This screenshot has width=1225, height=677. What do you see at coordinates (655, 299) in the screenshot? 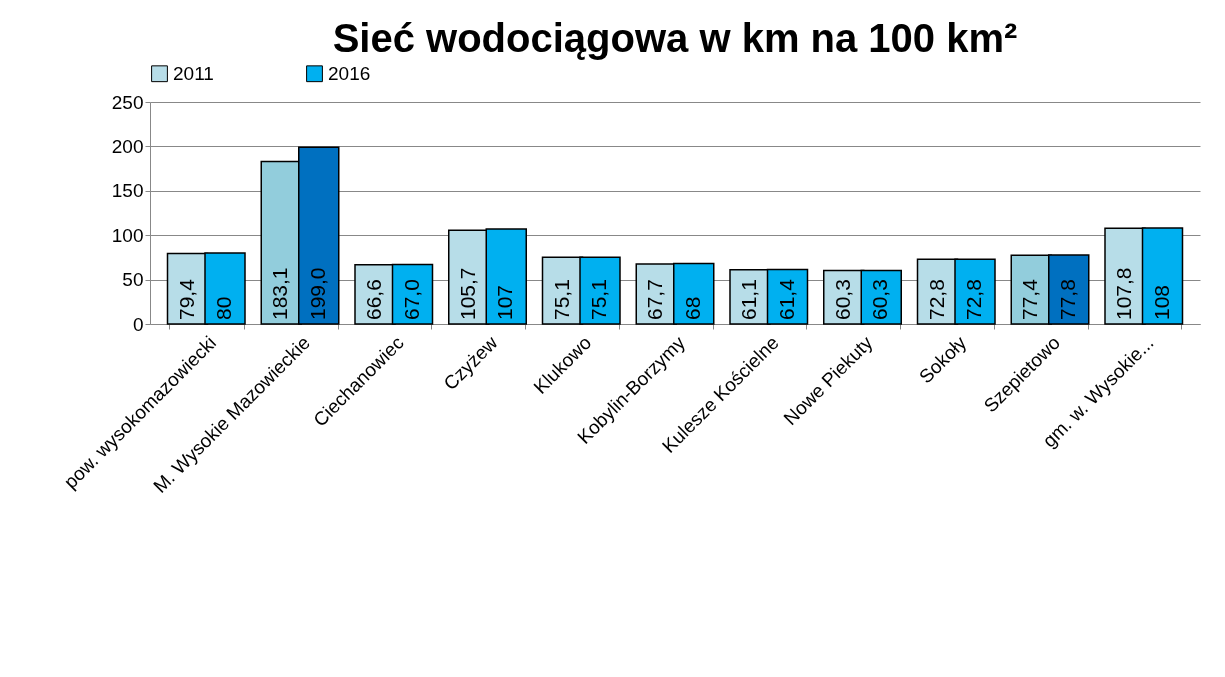
I see `data-label: 67,7` at bounding box center [655, 299].